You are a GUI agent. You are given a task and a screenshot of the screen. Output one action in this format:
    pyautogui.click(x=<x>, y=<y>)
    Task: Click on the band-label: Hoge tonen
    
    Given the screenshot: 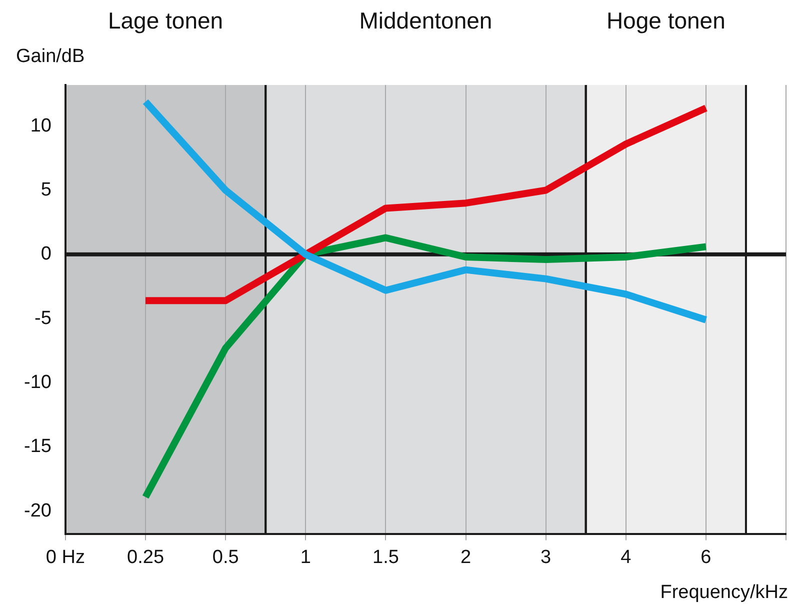 What is the action you would take?
    pyautogui.click(x=666, y=20)
    